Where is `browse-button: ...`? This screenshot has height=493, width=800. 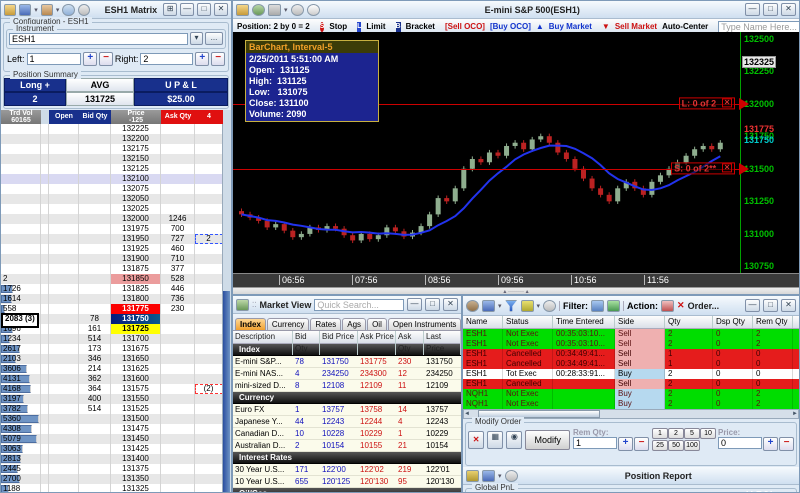
browse-button: ... is located at coordinates (214, 38).